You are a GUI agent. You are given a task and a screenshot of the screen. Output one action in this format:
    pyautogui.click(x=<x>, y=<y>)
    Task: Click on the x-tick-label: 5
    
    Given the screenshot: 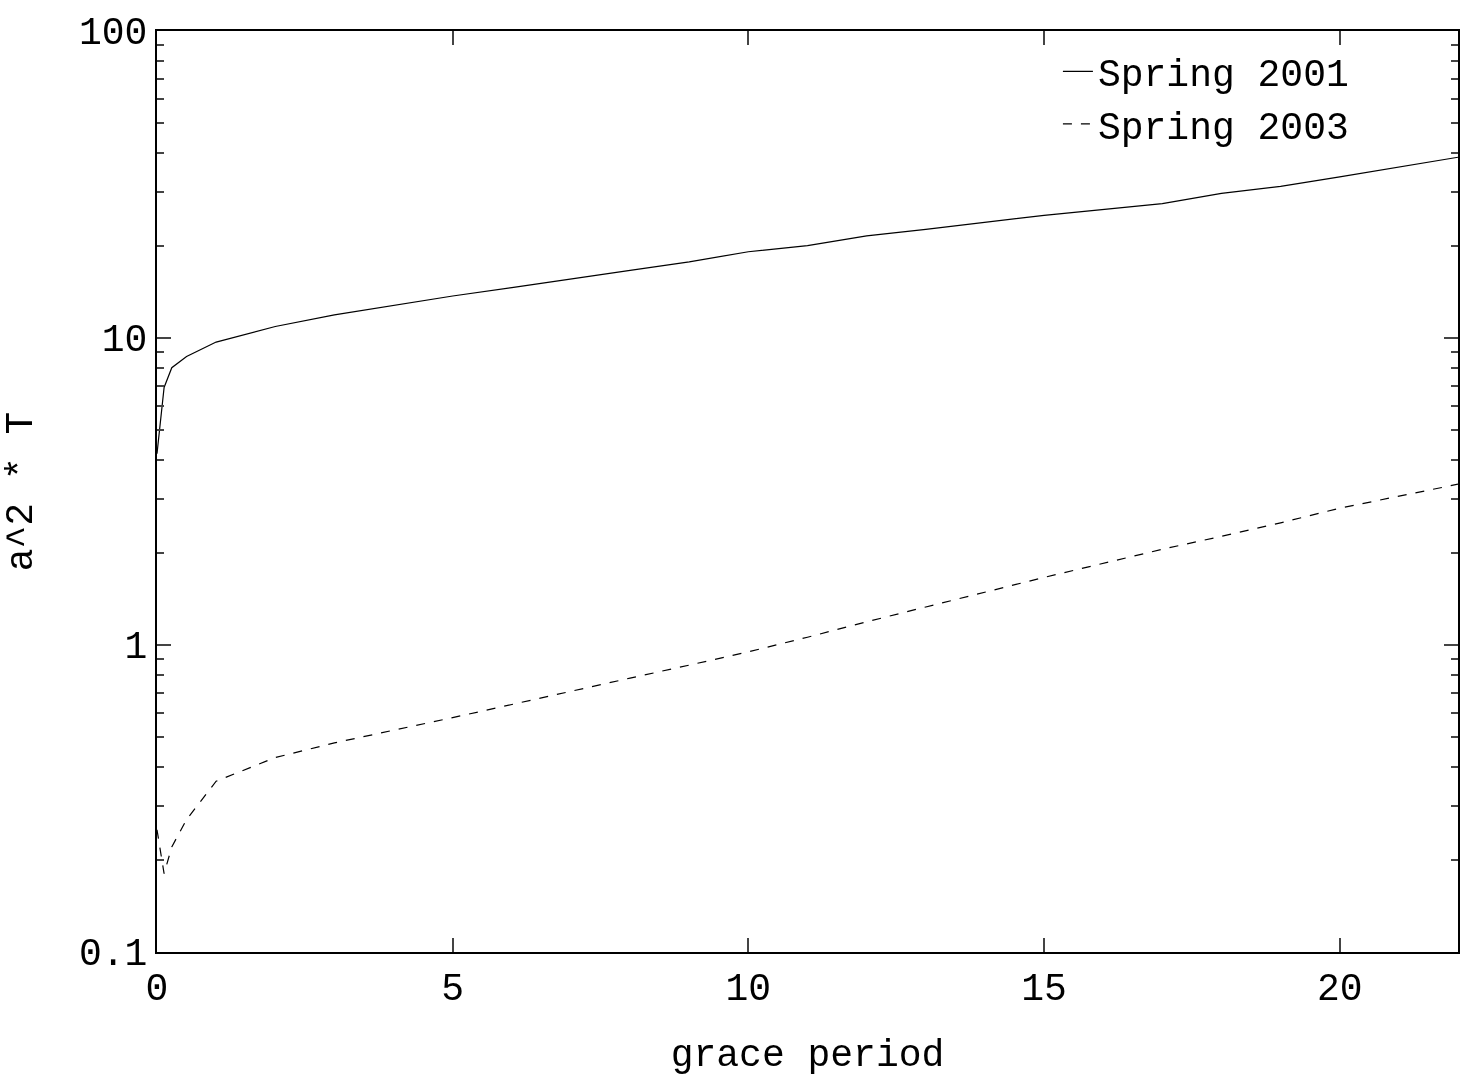 What is the action you would take?
    pyautogui.click(x=453, y=989)
    